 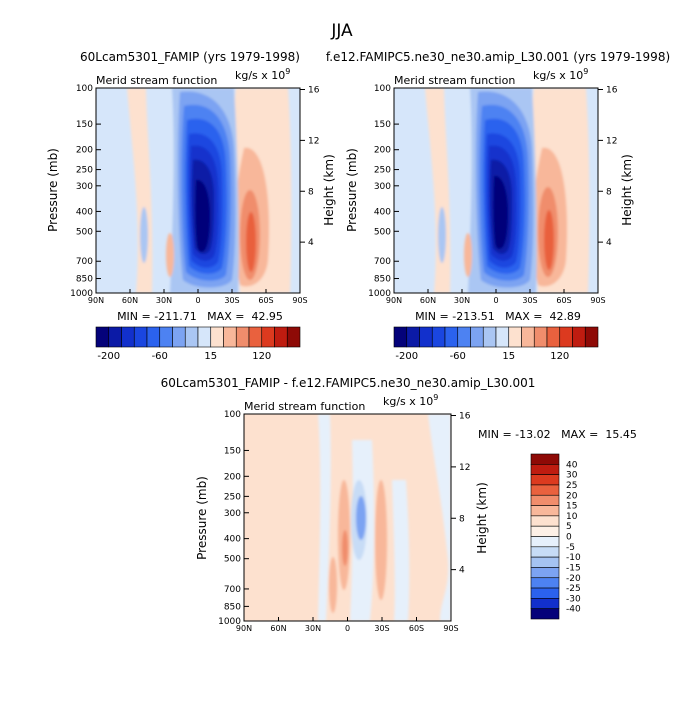 I want to click on colorbar-label: -200, so click(x=406, y=356).